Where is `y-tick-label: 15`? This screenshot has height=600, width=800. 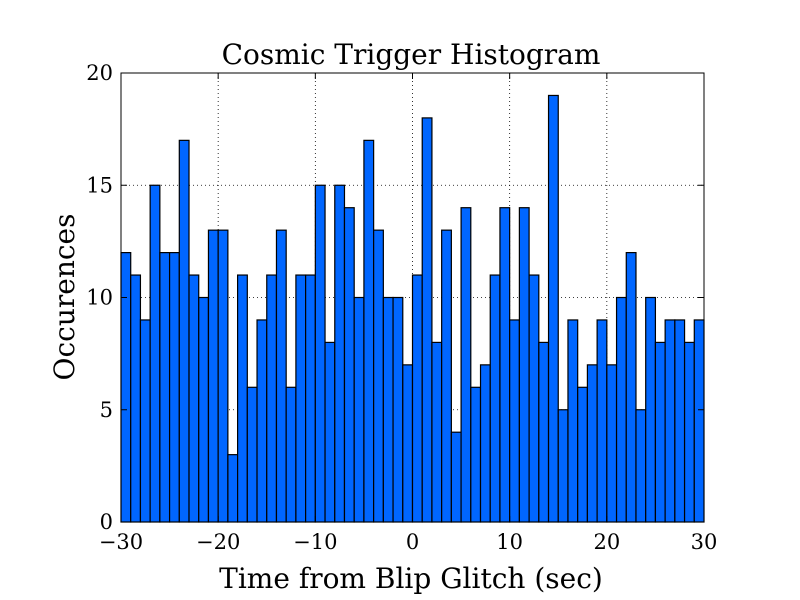
y-tick-label: 15 is located at coordinates (99, 185).